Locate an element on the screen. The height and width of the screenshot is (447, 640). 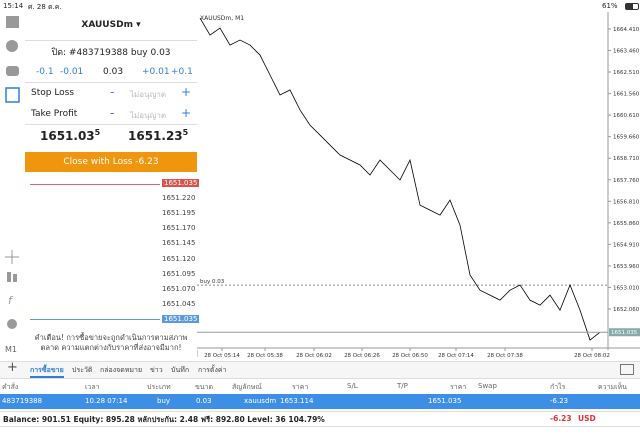
stop-loss-value: ไม่อนุญาต is located at coordinates (148, 94).